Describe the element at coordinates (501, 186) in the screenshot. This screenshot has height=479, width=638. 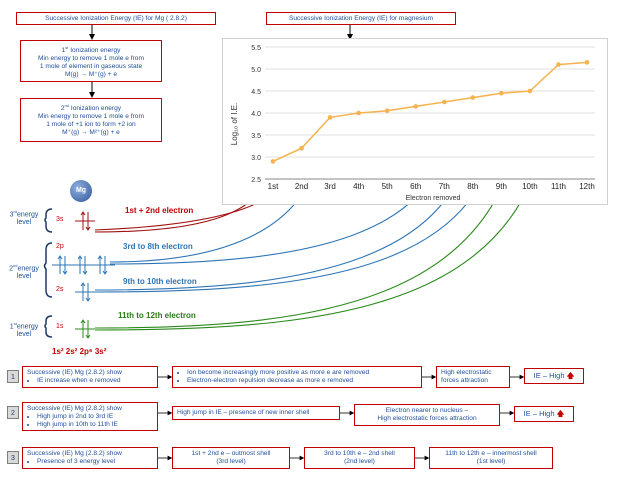
I see `chart-x-tick-label: 9th` at that location.